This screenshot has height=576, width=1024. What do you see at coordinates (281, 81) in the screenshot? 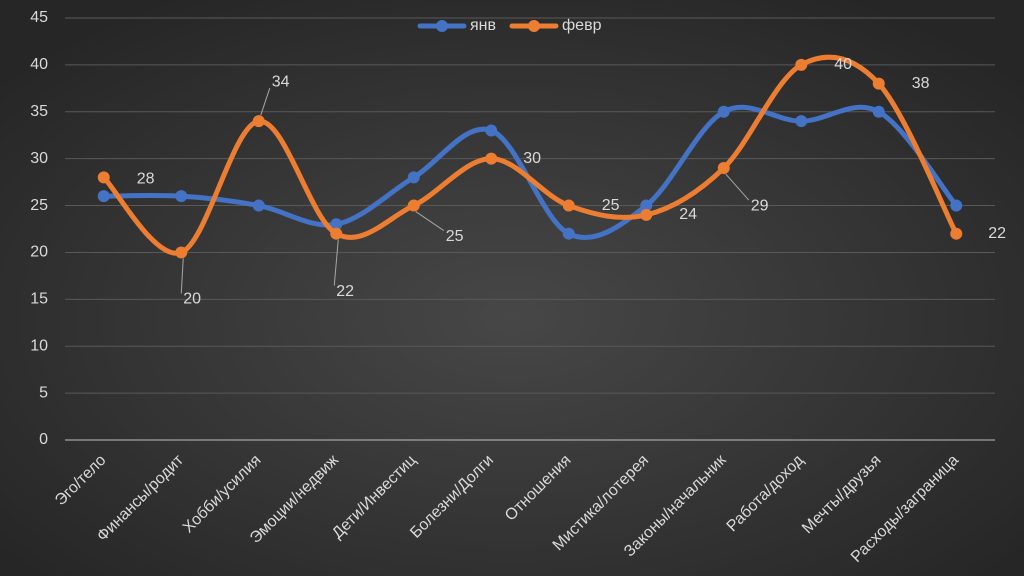
I see `data-label: 34` at bounding box center [281, 81].